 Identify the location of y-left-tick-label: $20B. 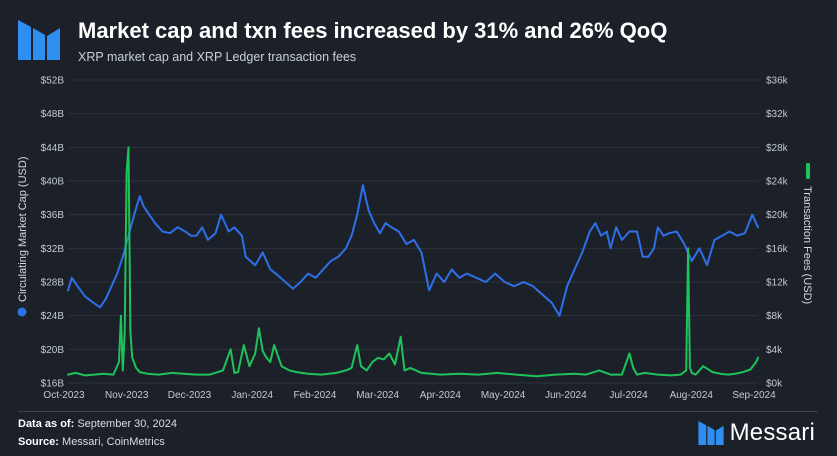
(53, 350).